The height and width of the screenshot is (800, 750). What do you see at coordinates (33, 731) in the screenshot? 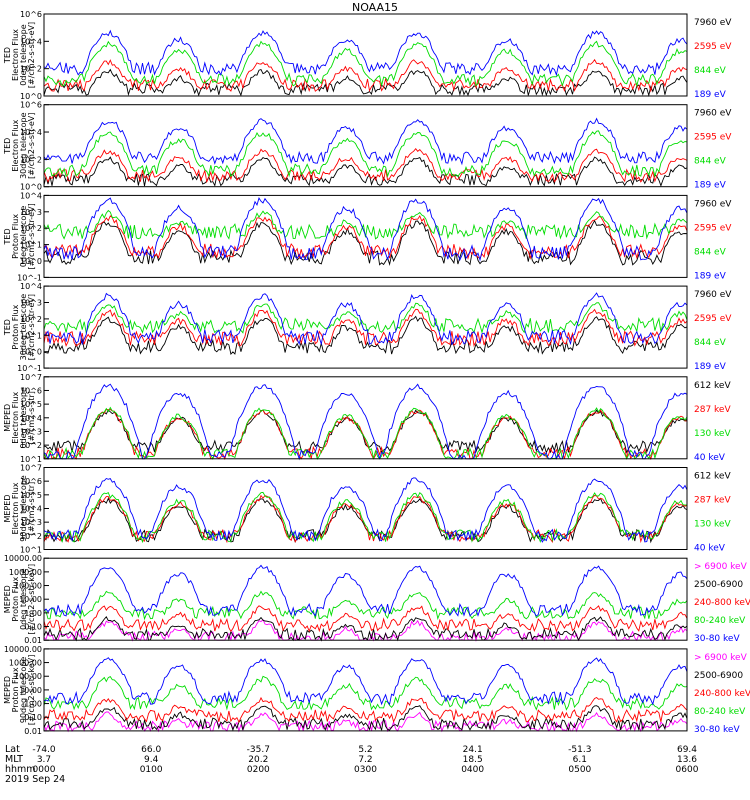
I see `y-tick-label: 0.01` at bounding box center [33, 731].